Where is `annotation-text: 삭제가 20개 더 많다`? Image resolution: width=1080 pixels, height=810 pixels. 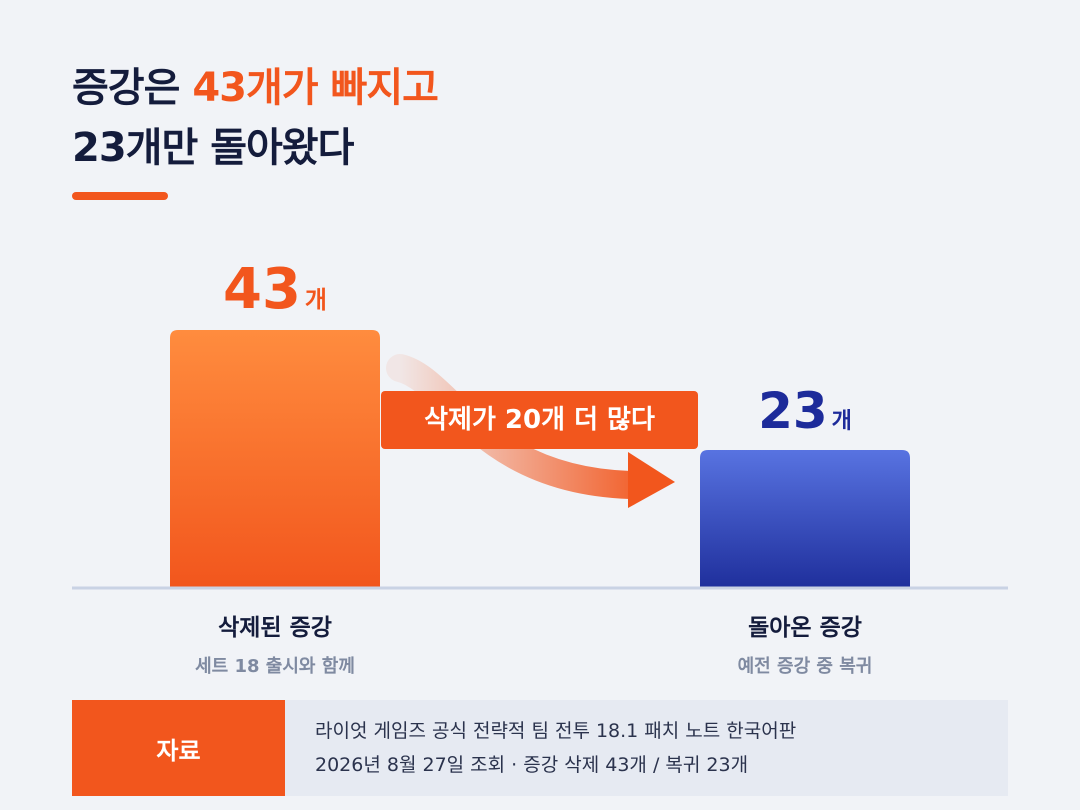
annotation-text: 삭제가 20개 더 많다 is located at coordinates (539, 420).